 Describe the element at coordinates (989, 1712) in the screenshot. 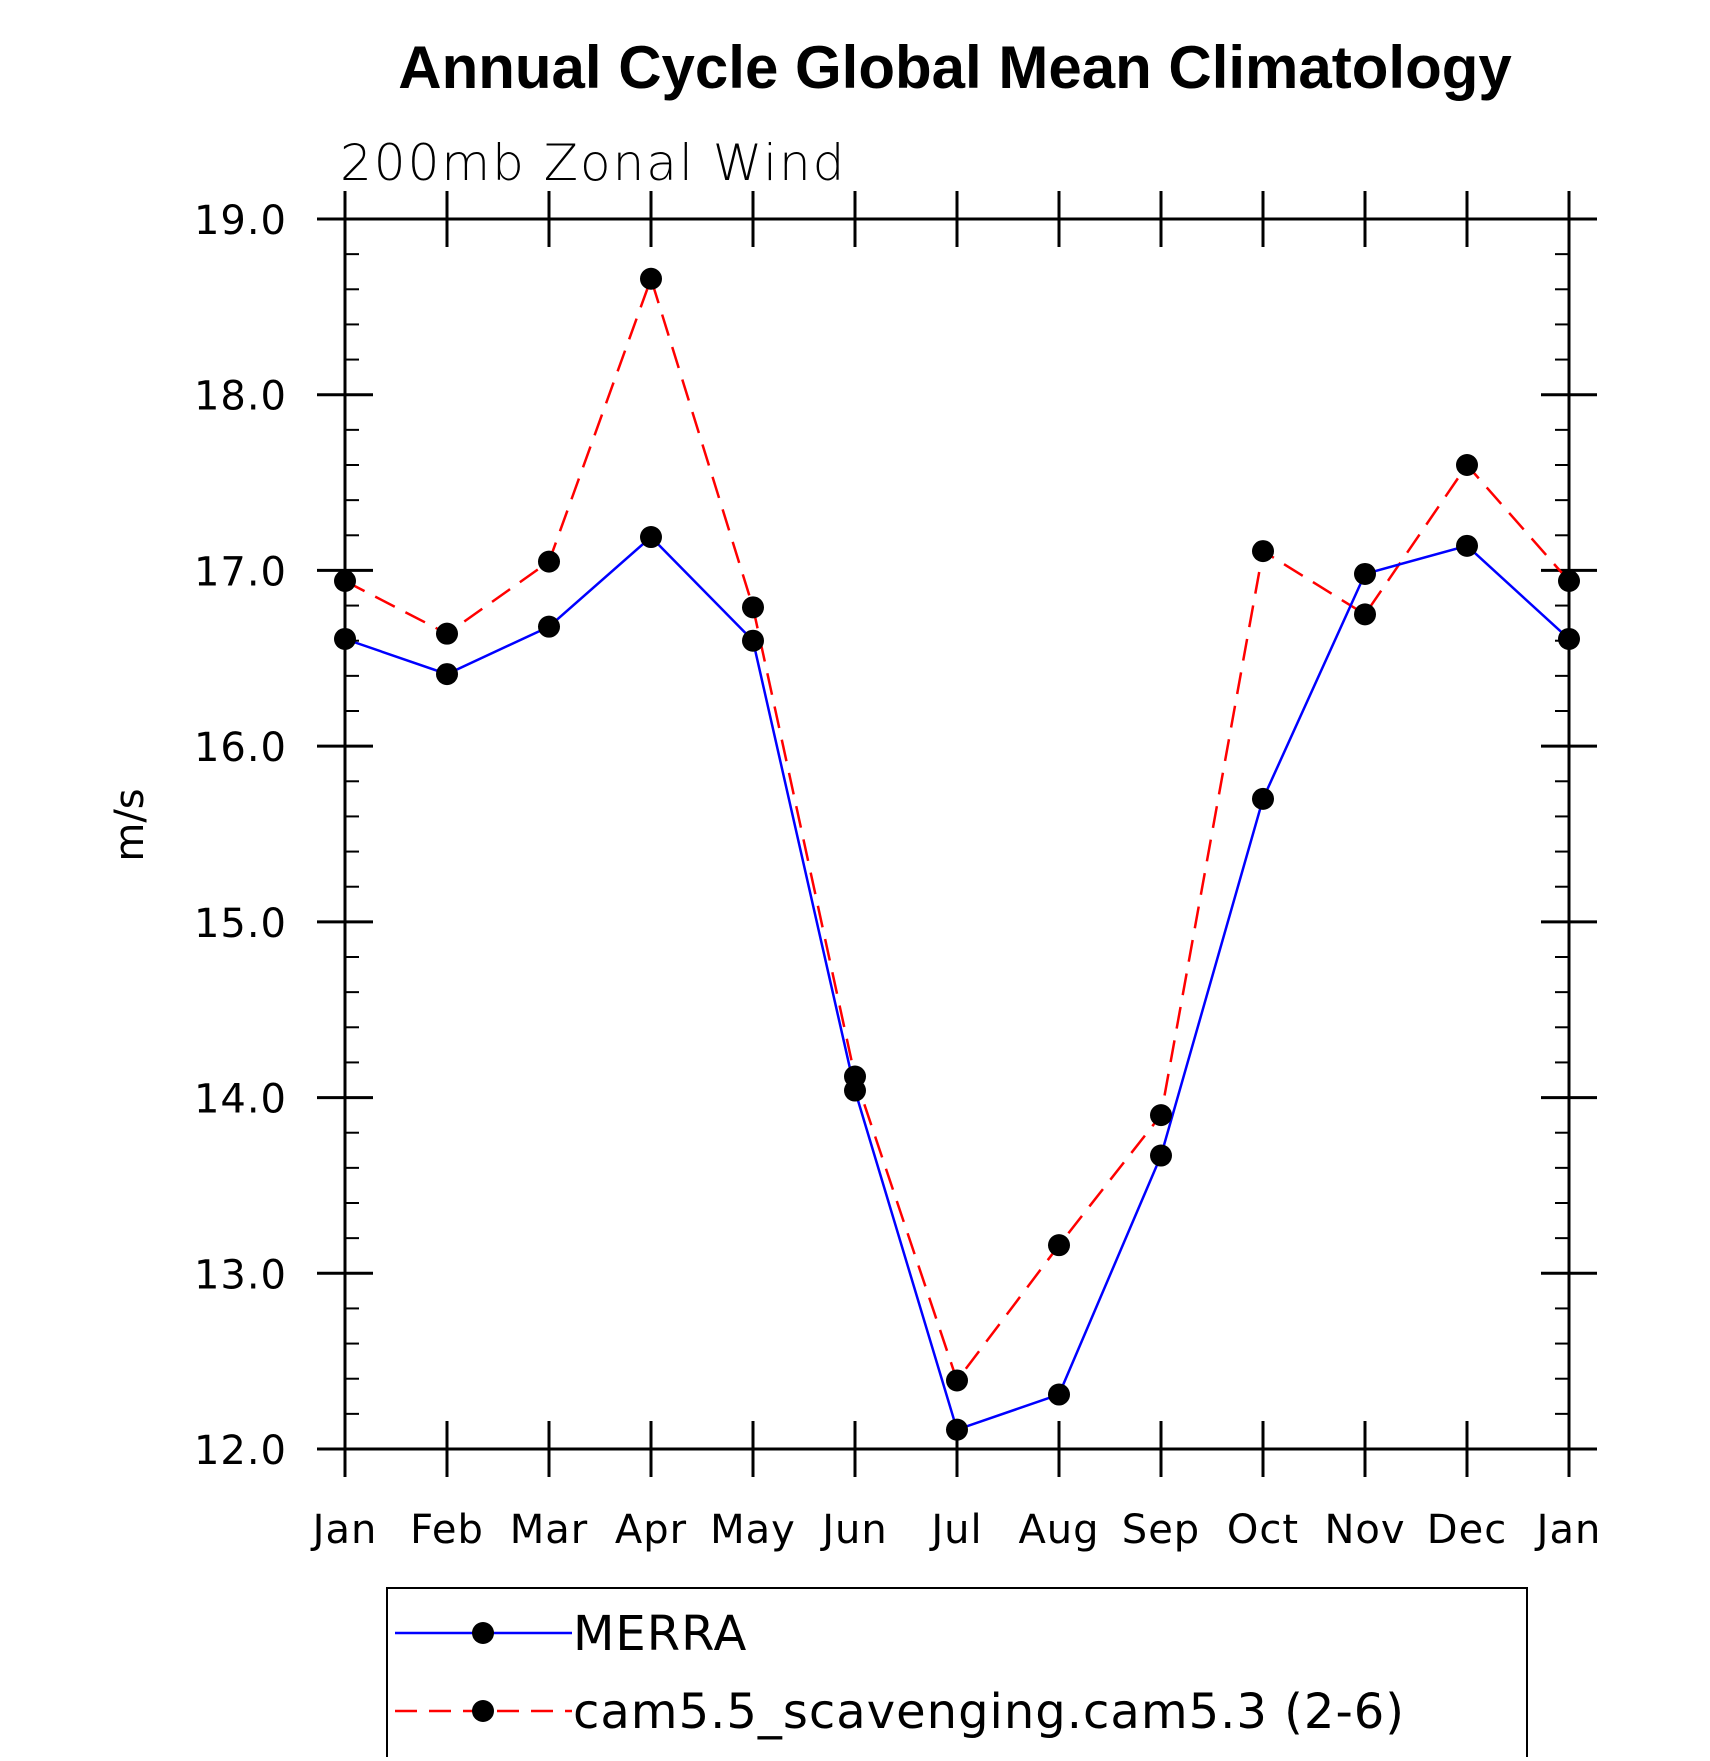

I see `legend-cam-label: cam5.5_scavenging.cam5.3 (2-6)` at that location.